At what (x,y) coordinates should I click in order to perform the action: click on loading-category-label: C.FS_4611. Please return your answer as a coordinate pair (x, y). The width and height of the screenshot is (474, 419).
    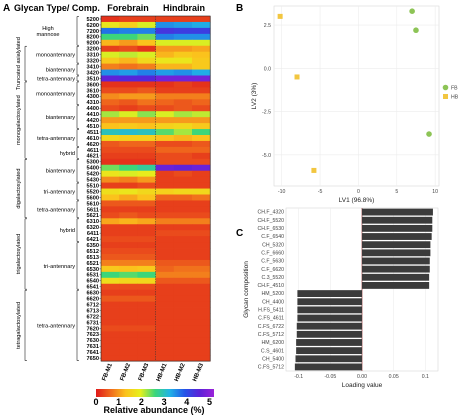
    Looking at the image, I should click on (271, 319).